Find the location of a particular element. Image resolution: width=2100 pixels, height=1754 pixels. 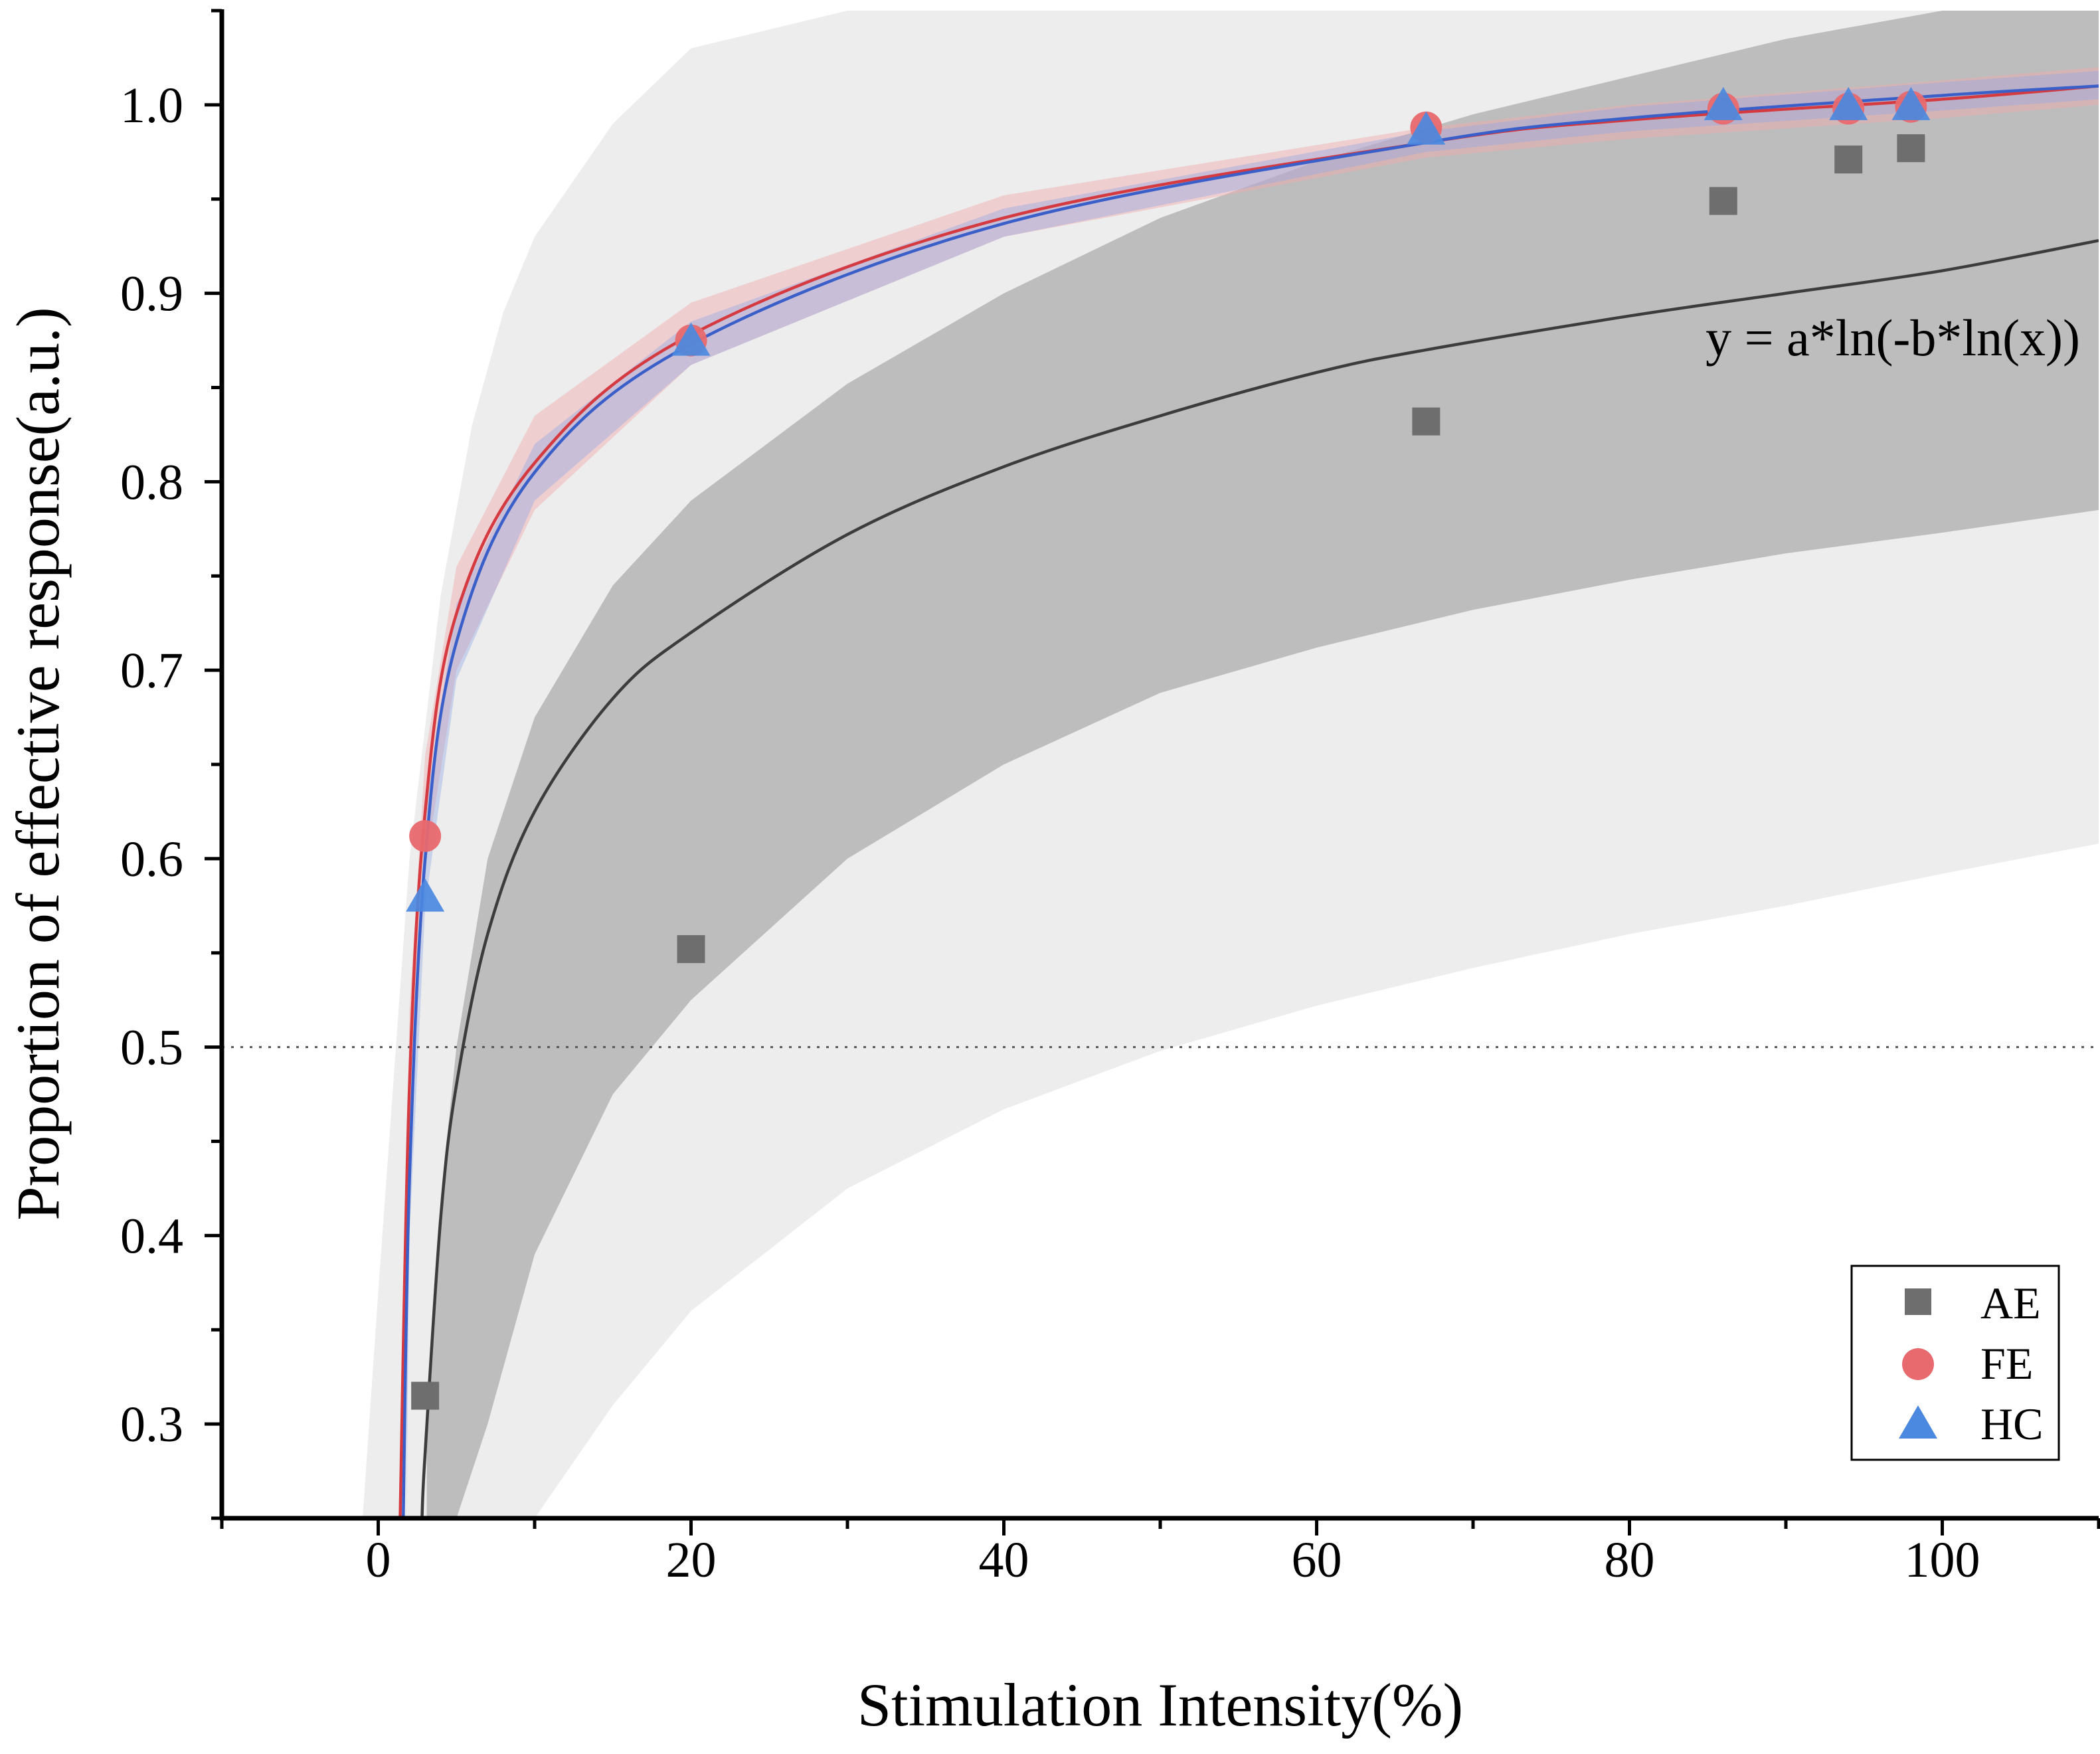

x-tick-label: 80 is located at coordinates (1630, 1560).